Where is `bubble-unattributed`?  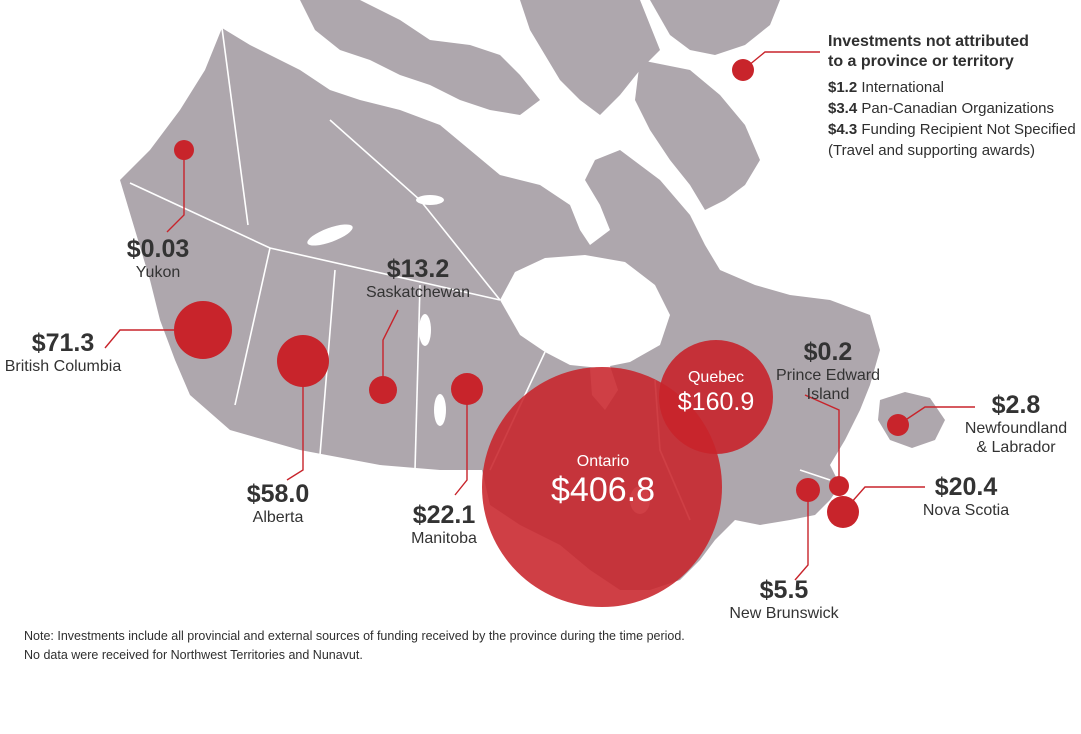 bubble-unattributed is located at coordinates (743, 70).